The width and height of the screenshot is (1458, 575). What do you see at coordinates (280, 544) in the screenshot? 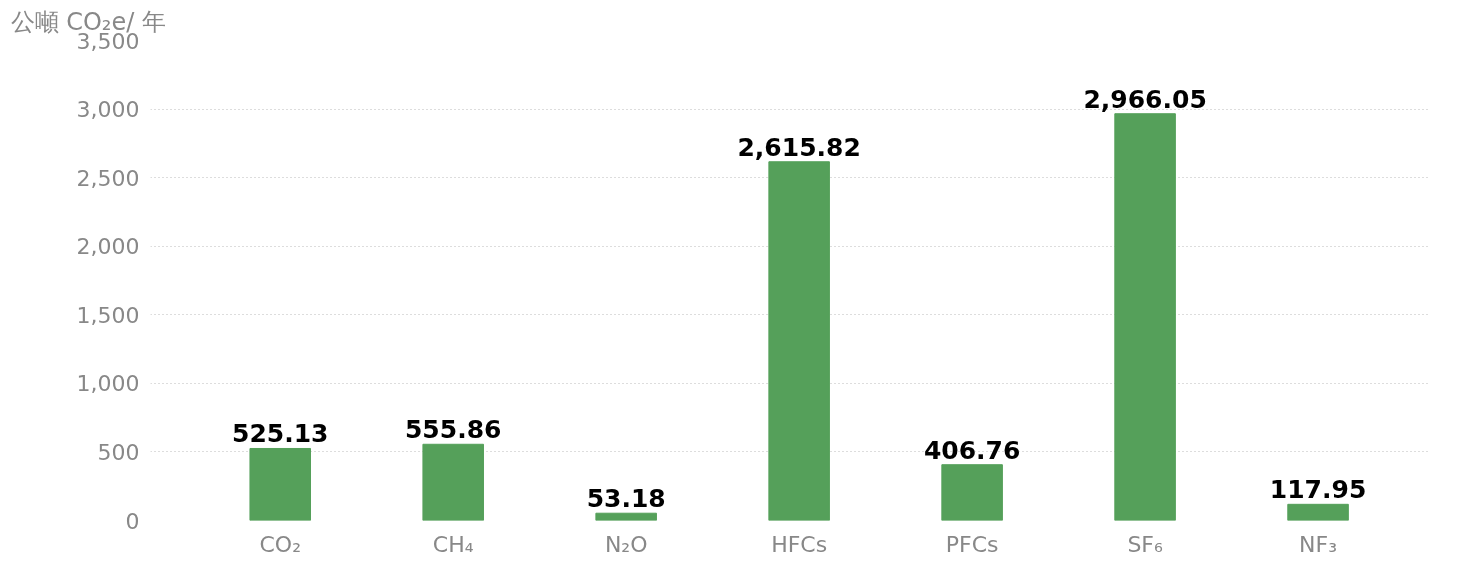
I see `x-tick-label: CO₂` at bounding box center [280, 544].